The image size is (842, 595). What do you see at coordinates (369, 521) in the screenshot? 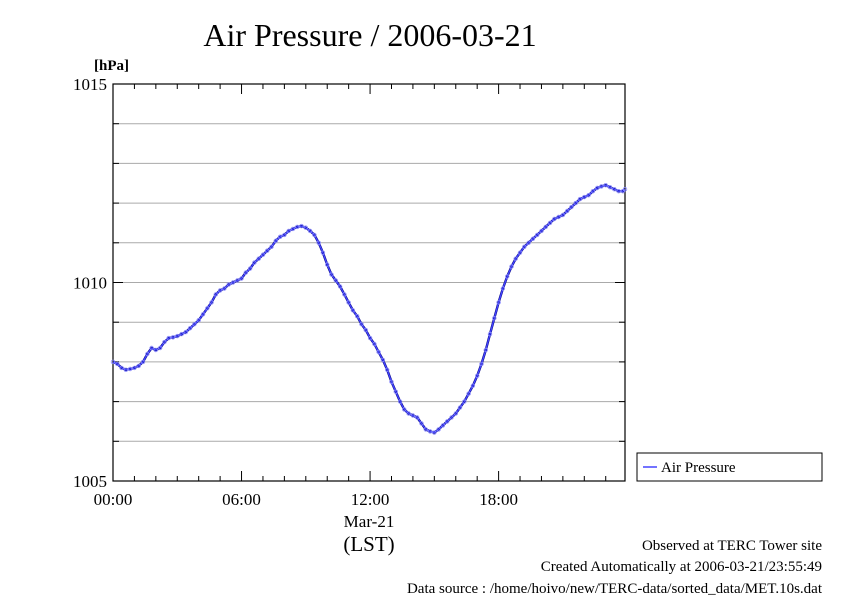
I see `x-axis-date-label: Mar-21` at bounding box center [369, 521].